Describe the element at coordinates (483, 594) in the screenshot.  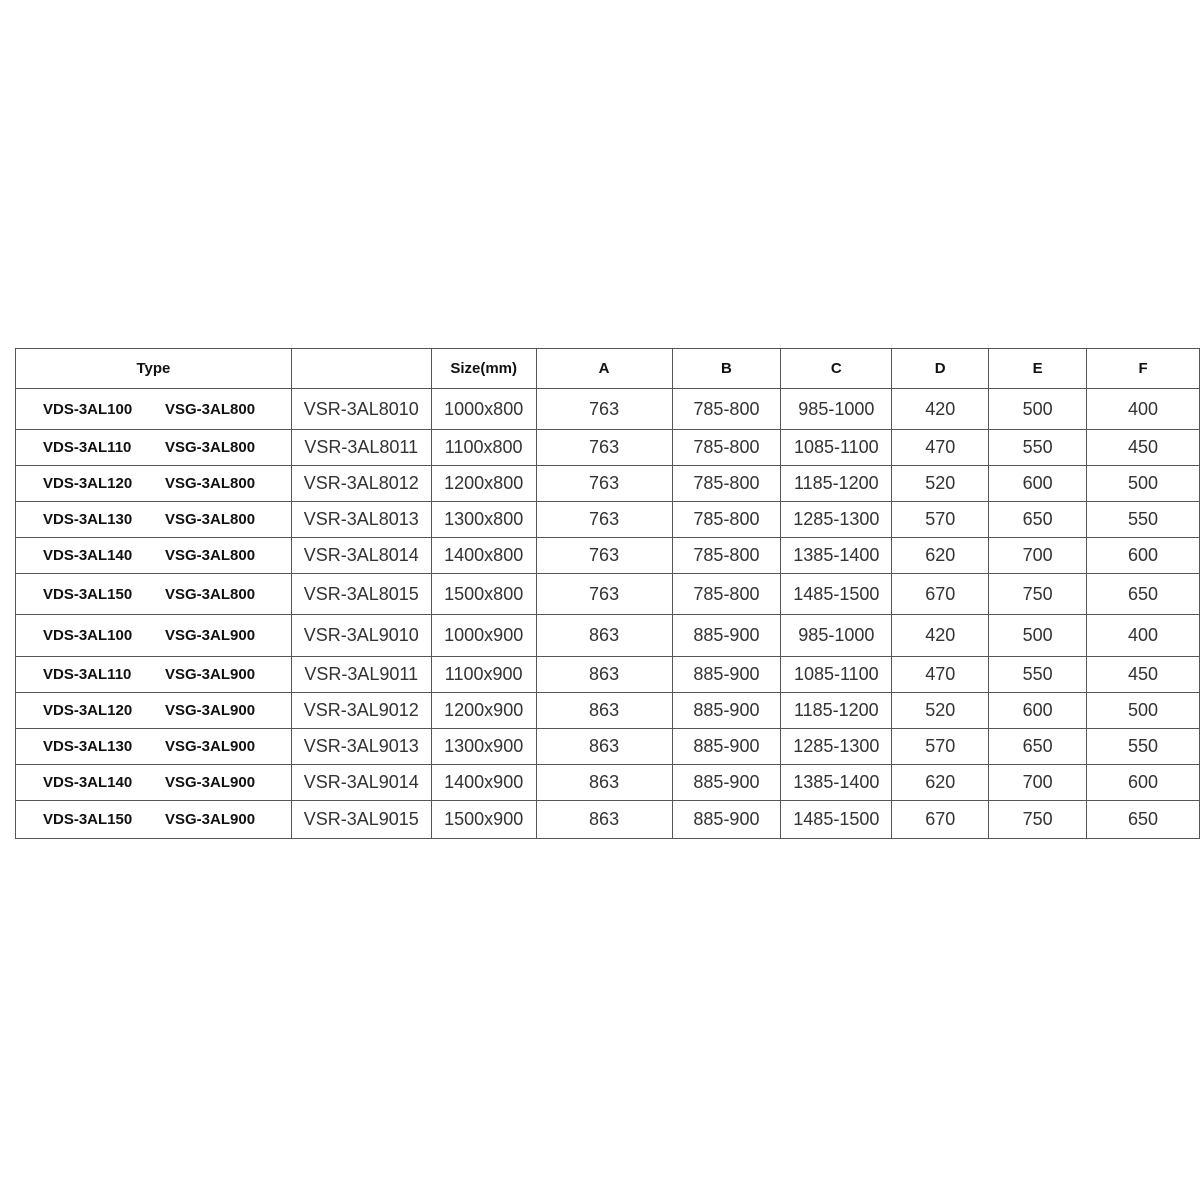
I see `table-cell: 1500x800` at that location.